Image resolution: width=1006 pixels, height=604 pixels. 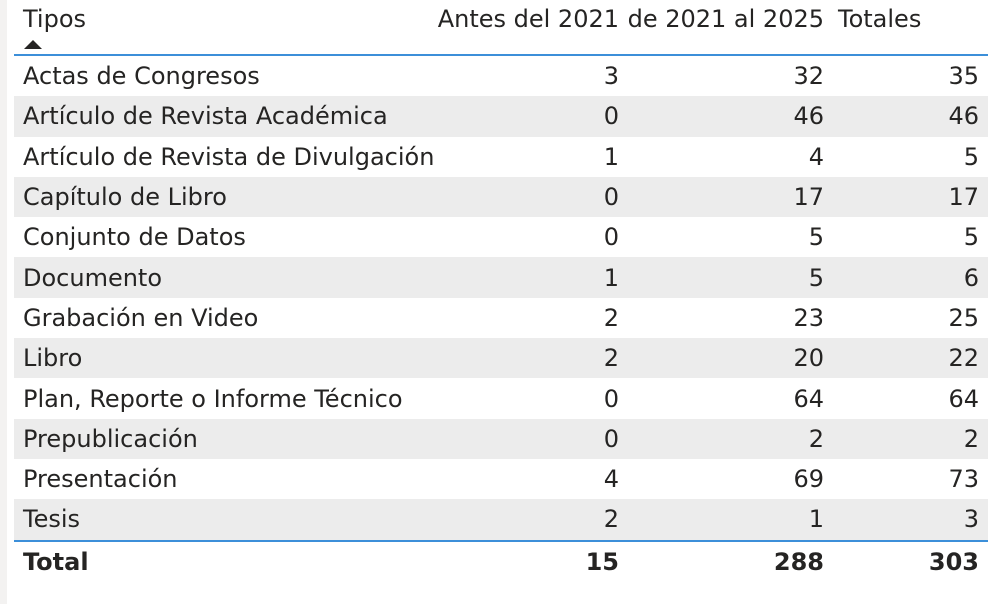 I want to click on total-antes-del-2021: 15, so click(x=602, y=561).